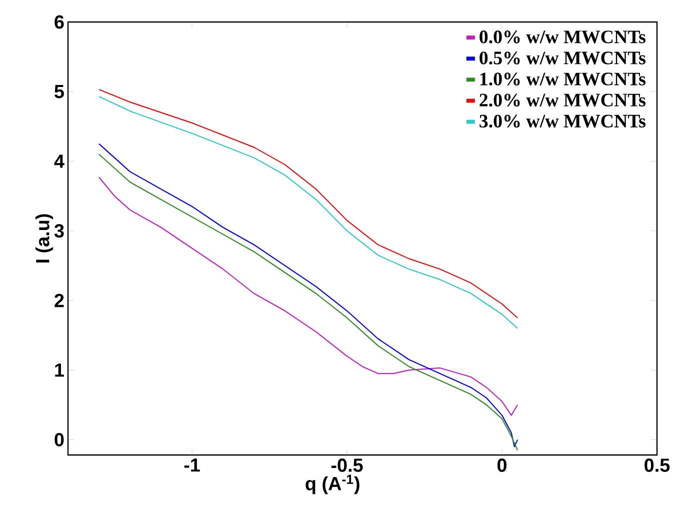  I want to click on legend-label: 0.5% w/w MWCNTs, so click(563, 58).